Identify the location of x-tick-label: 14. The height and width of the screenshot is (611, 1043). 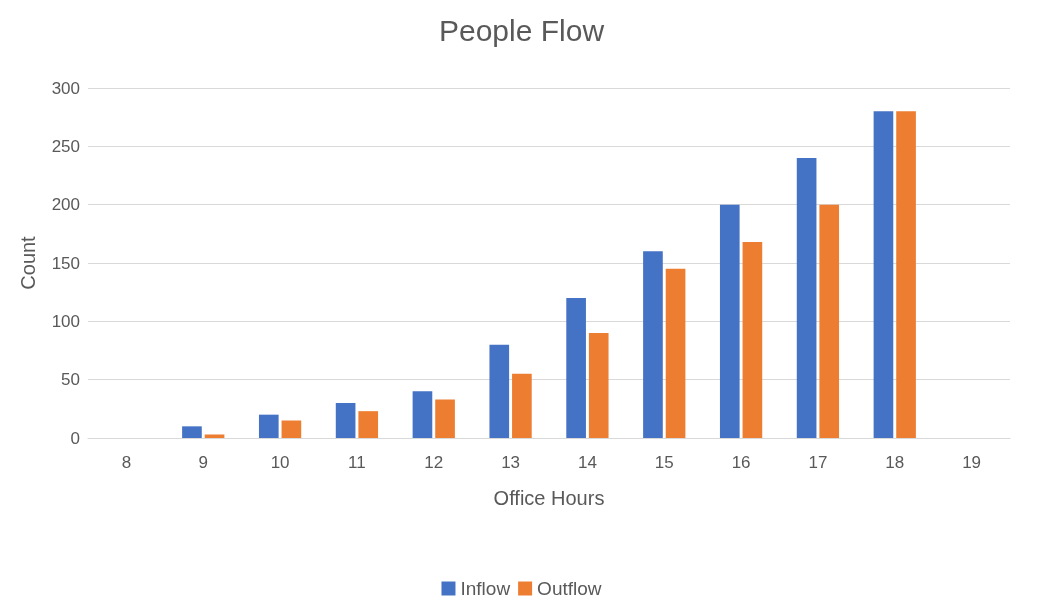
(587, 462).